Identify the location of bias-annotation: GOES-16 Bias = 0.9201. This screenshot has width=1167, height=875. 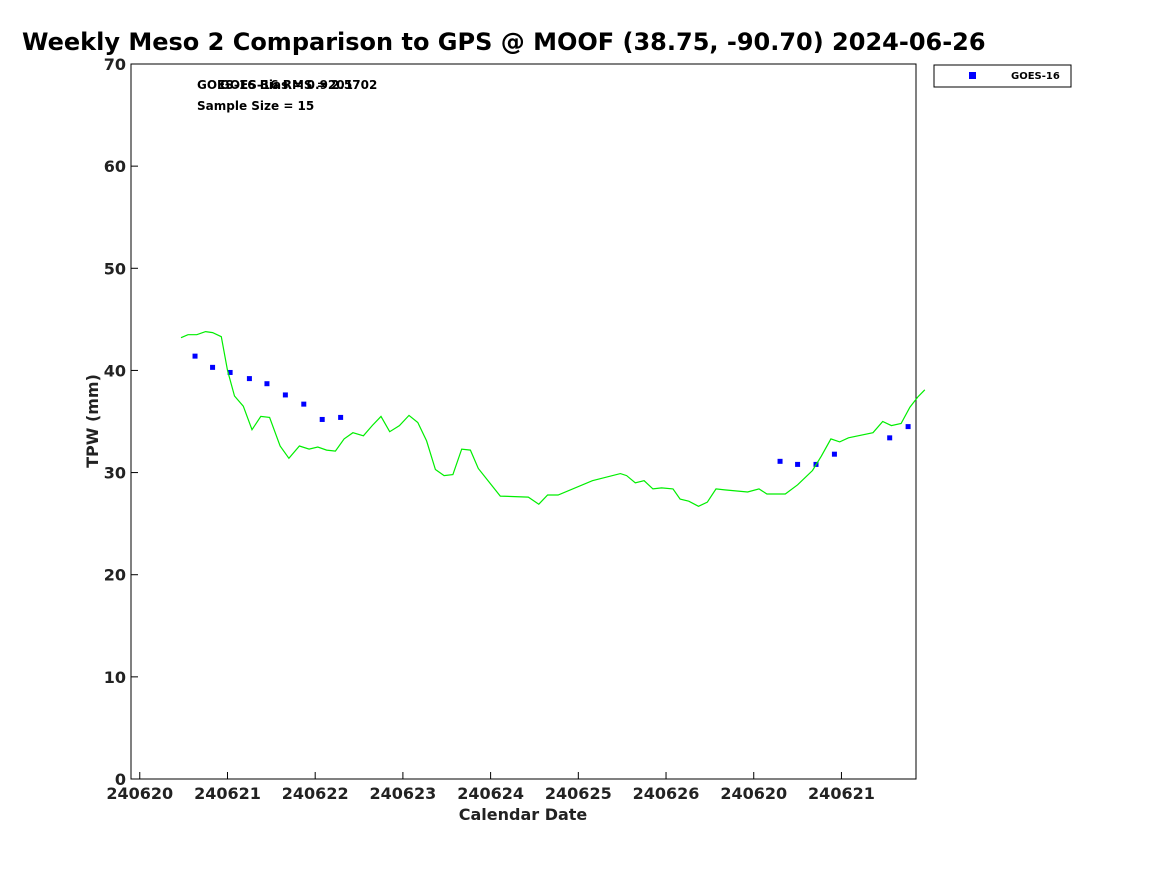
(275, 85).